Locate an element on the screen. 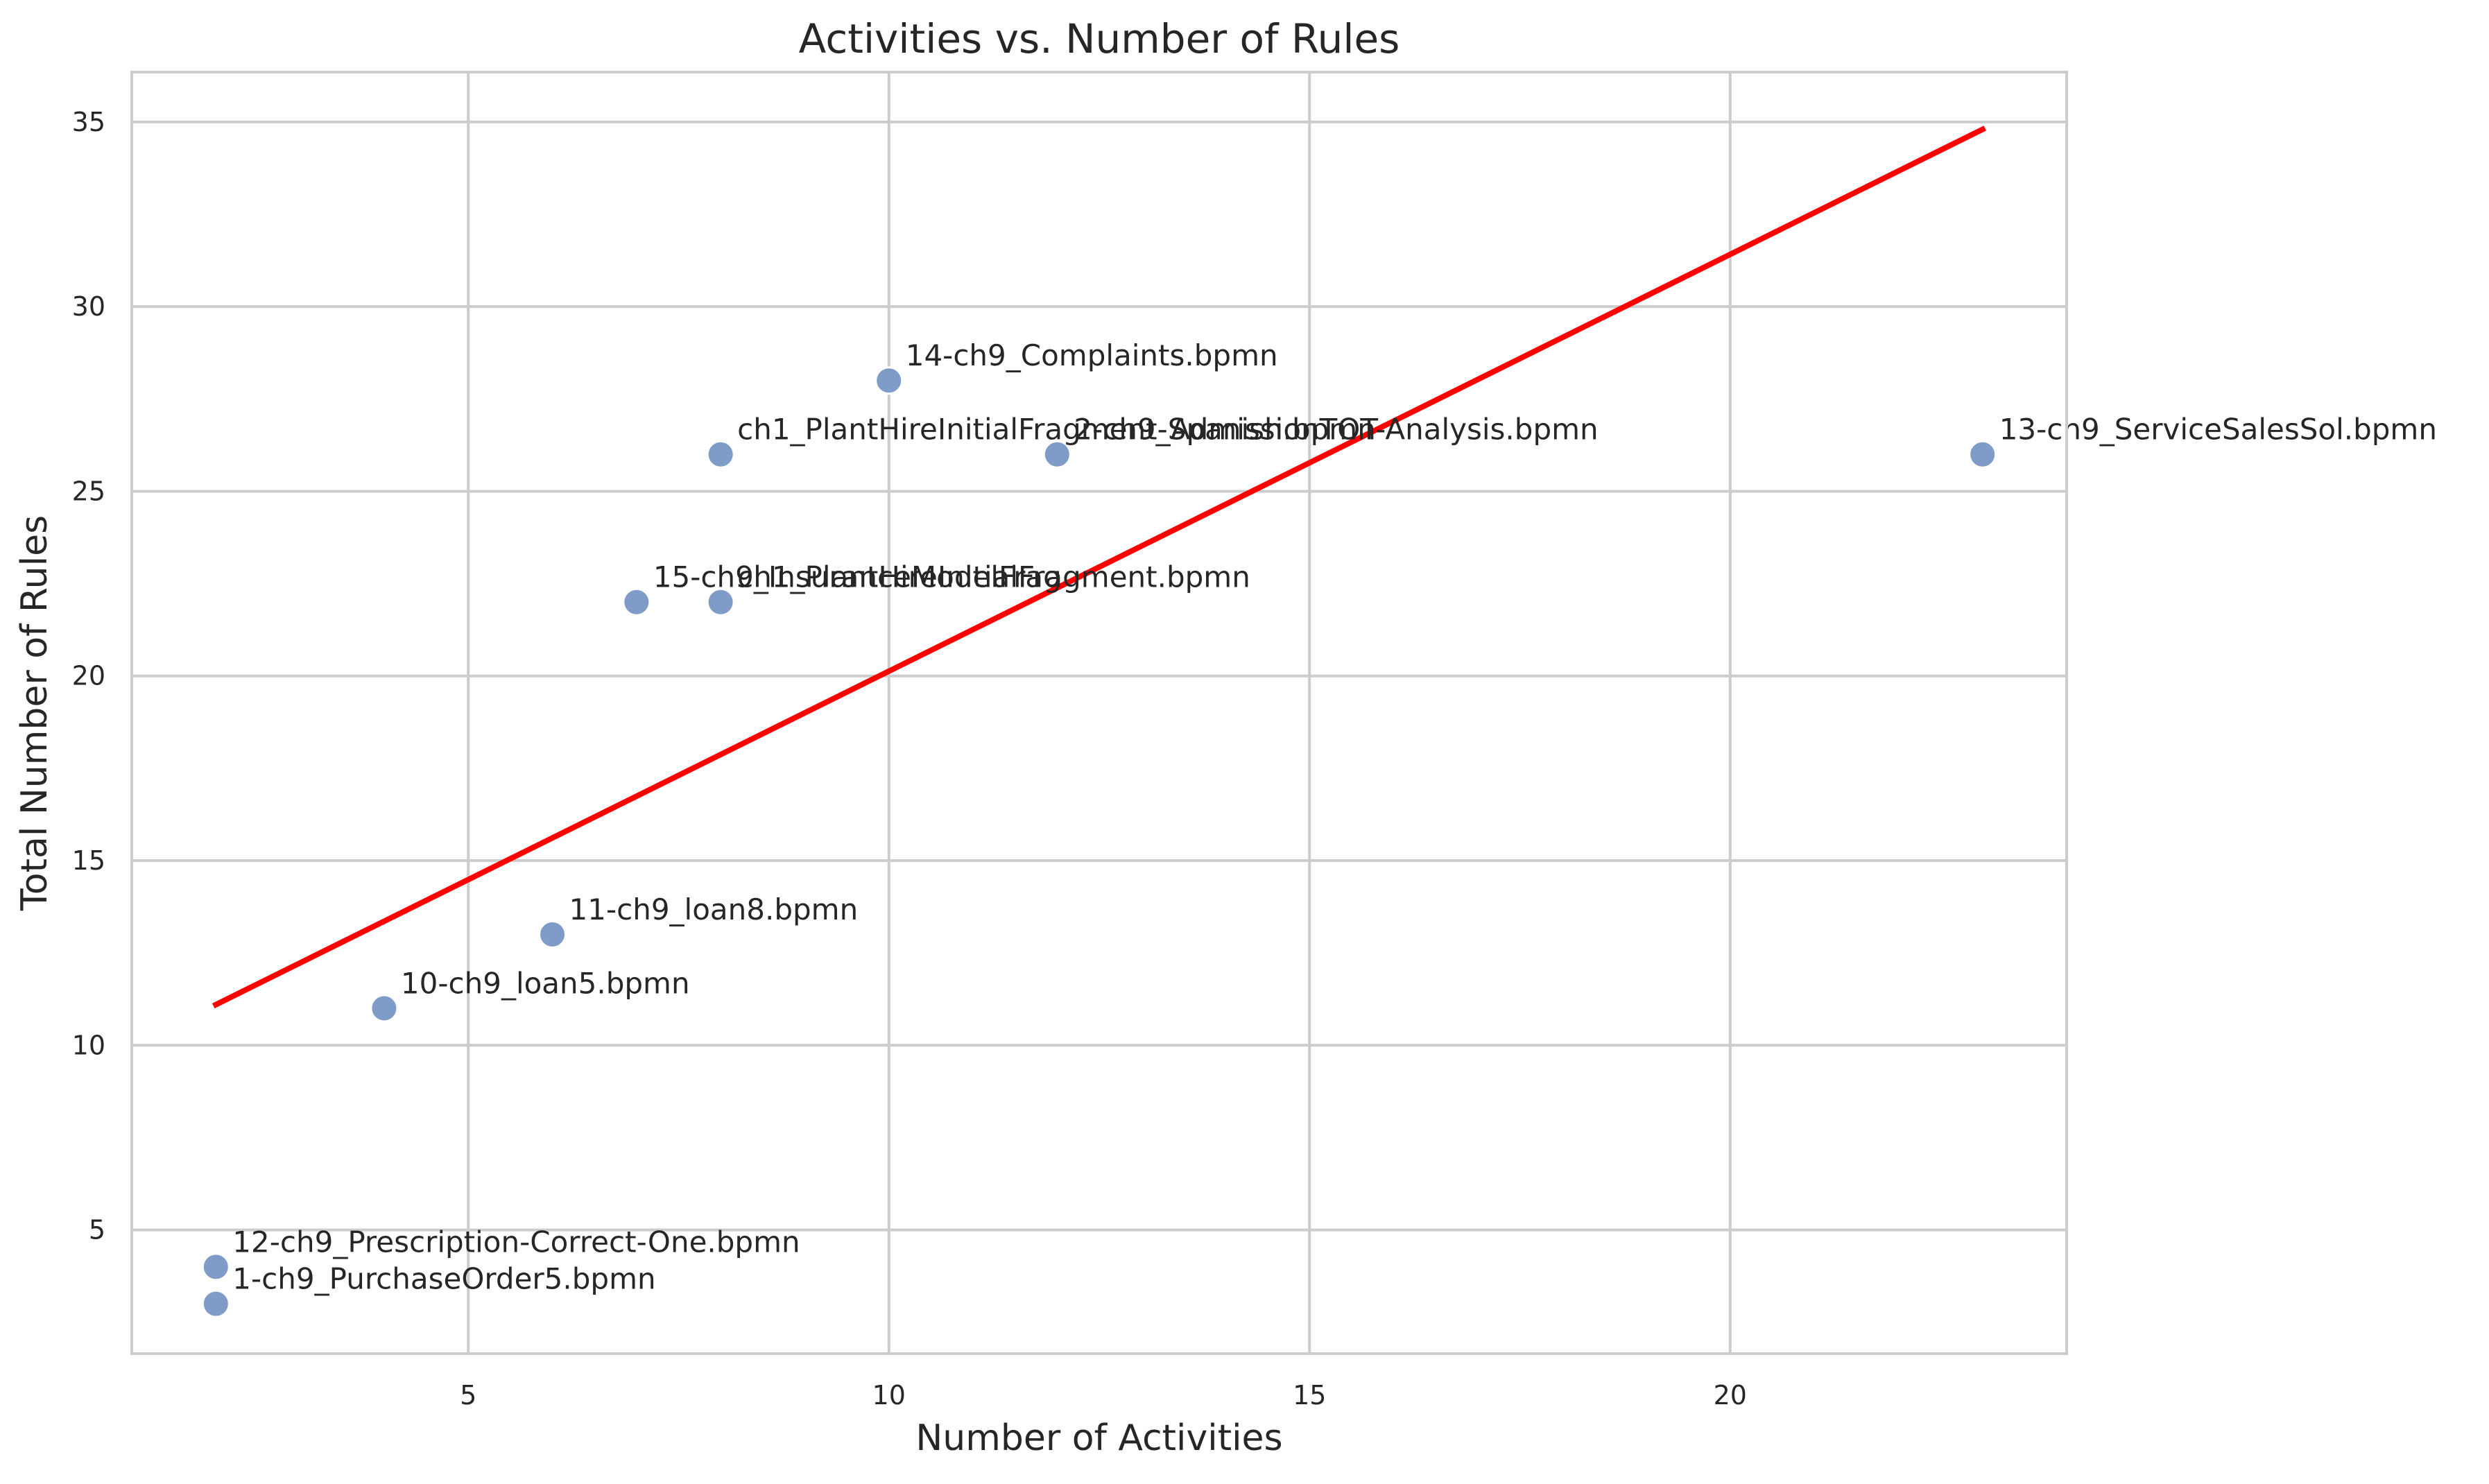 Image resolution: width=2489 pixels, height=1484 pixels. y-tick-label: 20 is located at coordinates (88, 676).